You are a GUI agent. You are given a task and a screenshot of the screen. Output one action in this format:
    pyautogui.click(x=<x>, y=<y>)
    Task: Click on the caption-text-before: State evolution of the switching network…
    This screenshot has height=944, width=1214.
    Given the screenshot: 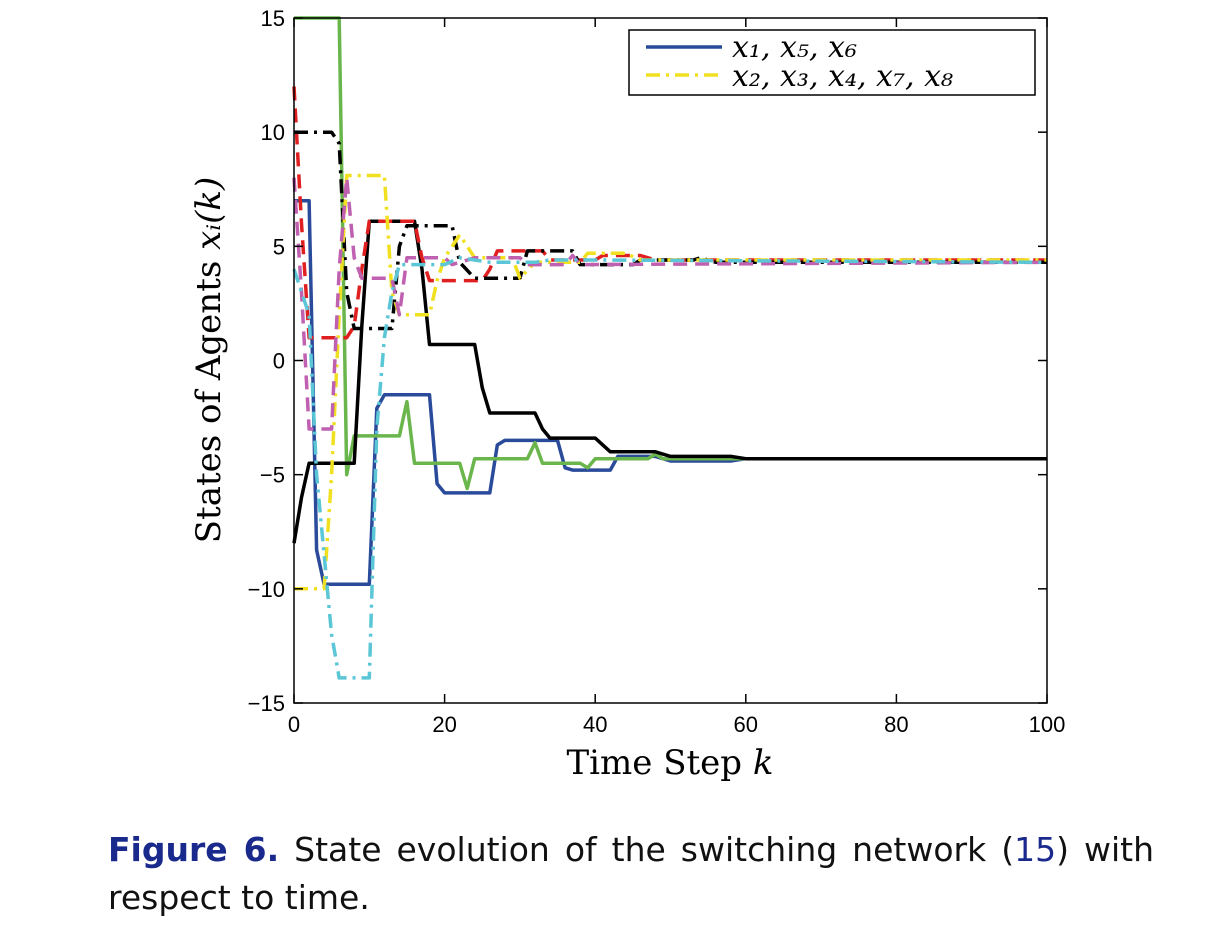 What is the action you would take?
    pyautogui.click(x=647, y=849)
    